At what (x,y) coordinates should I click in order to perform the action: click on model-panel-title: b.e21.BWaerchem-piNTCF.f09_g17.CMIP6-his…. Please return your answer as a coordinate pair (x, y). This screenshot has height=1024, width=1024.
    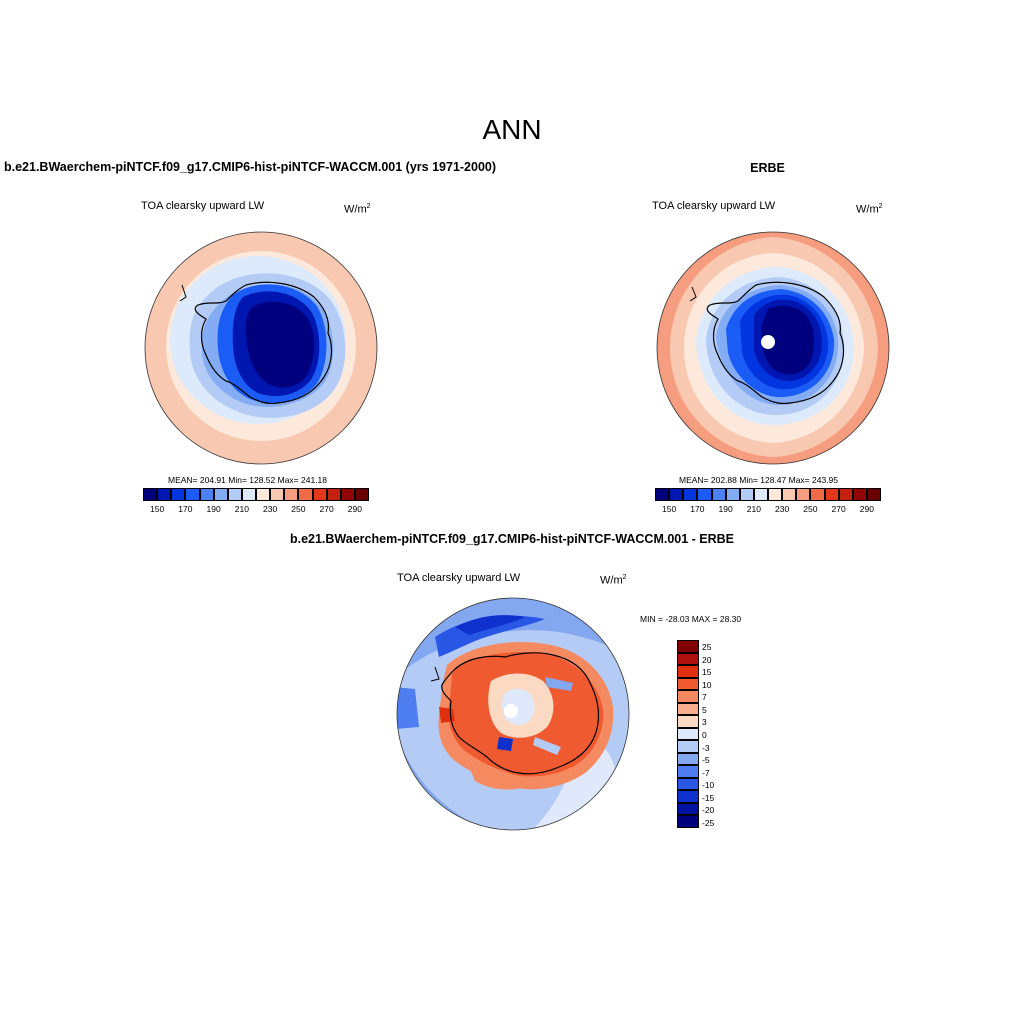
    Looking at the image, I should click on (250, 167).